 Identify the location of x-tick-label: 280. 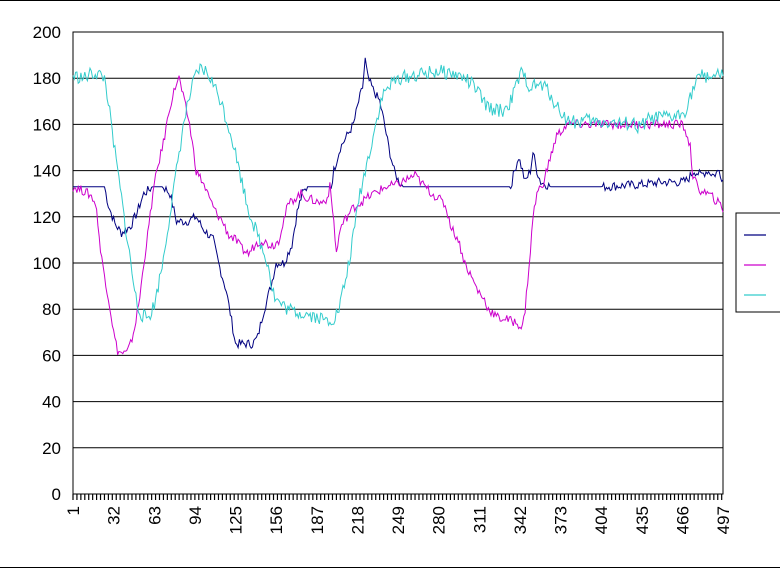
(439, 520).